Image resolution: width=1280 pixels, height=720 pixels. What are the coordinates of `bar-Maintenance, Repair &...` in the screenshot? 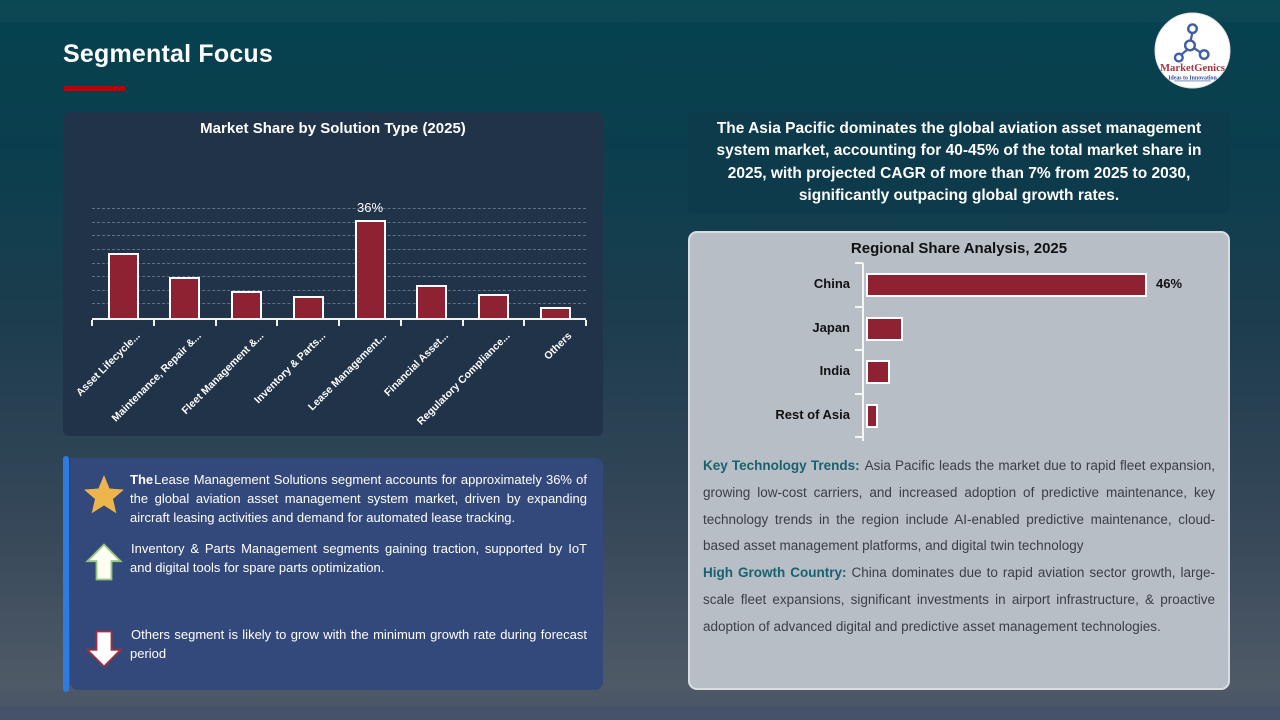 It's located at (185, 297).